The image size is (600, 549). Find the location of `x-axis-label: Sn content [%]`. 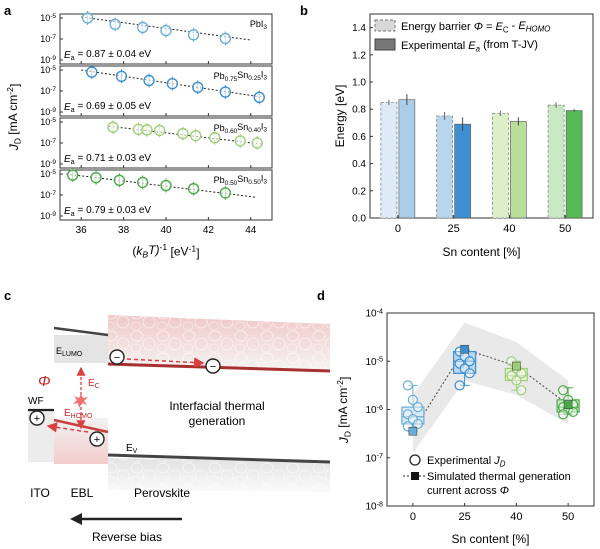

x-axis-label: Sn content [%] is located at coordinates (490, 539).